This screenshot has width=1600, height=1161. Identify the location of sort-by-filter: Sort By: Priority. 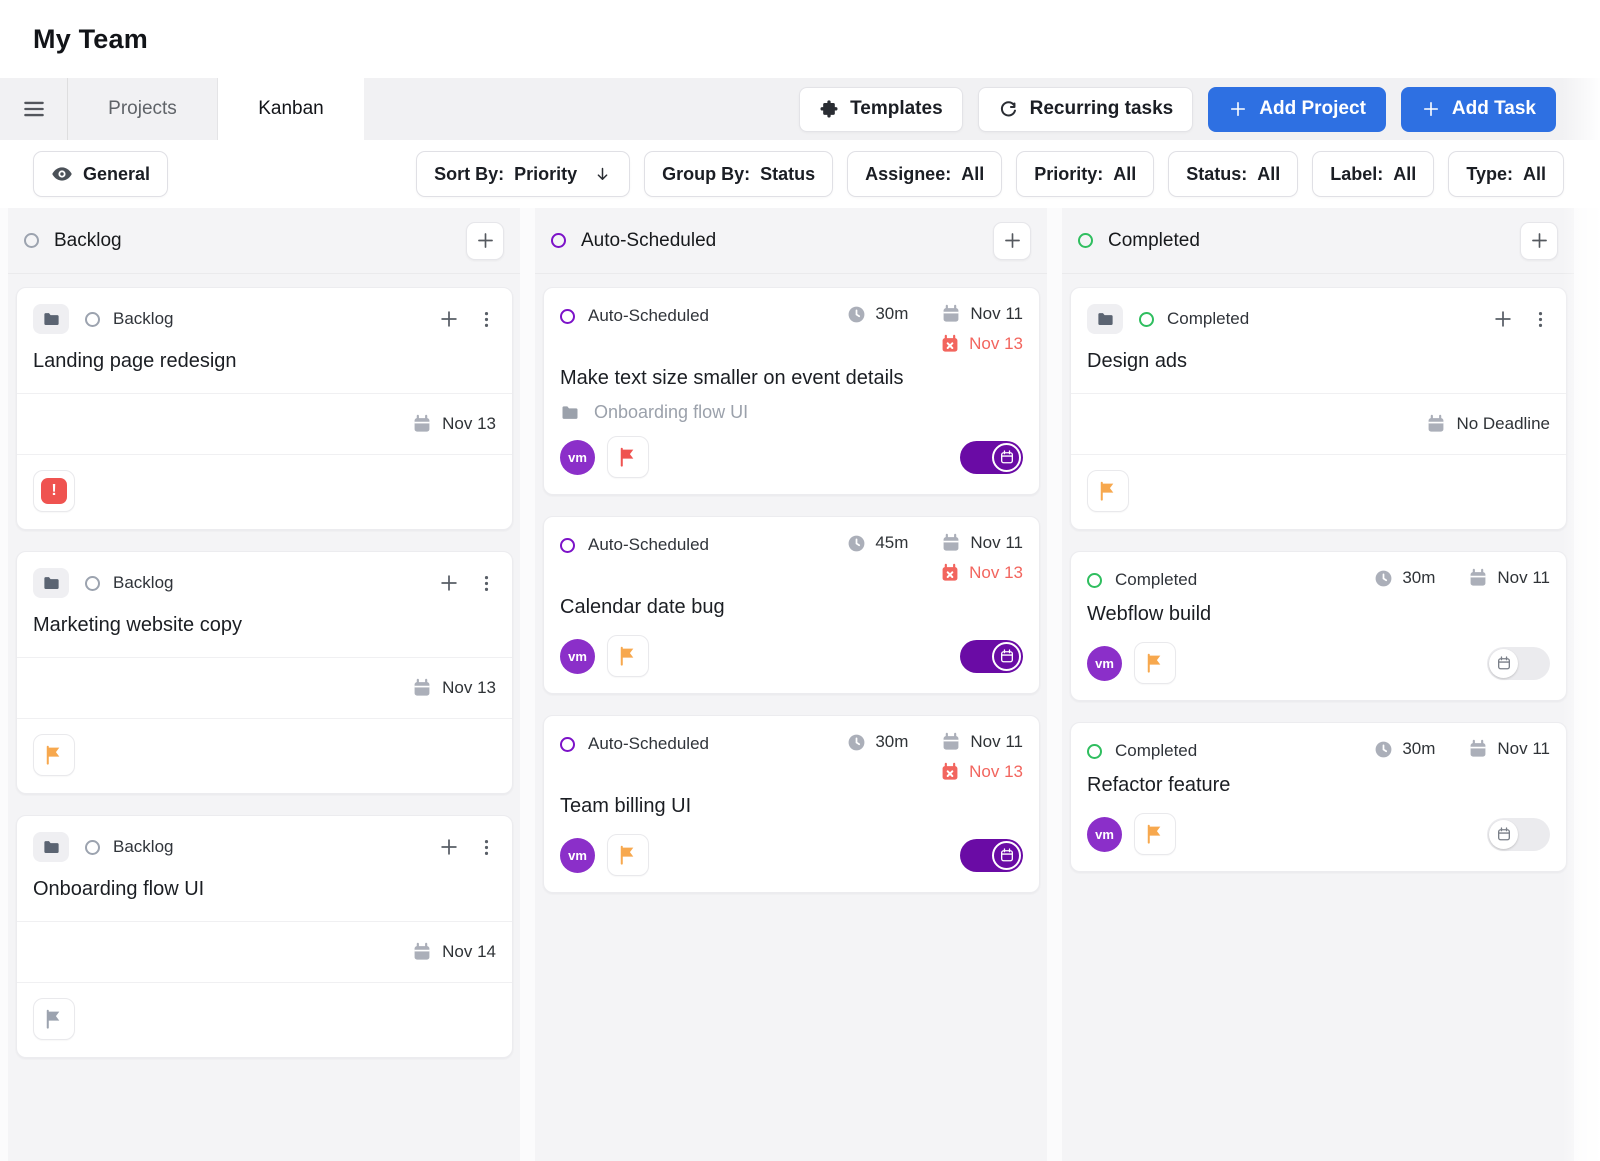
(523, 174).